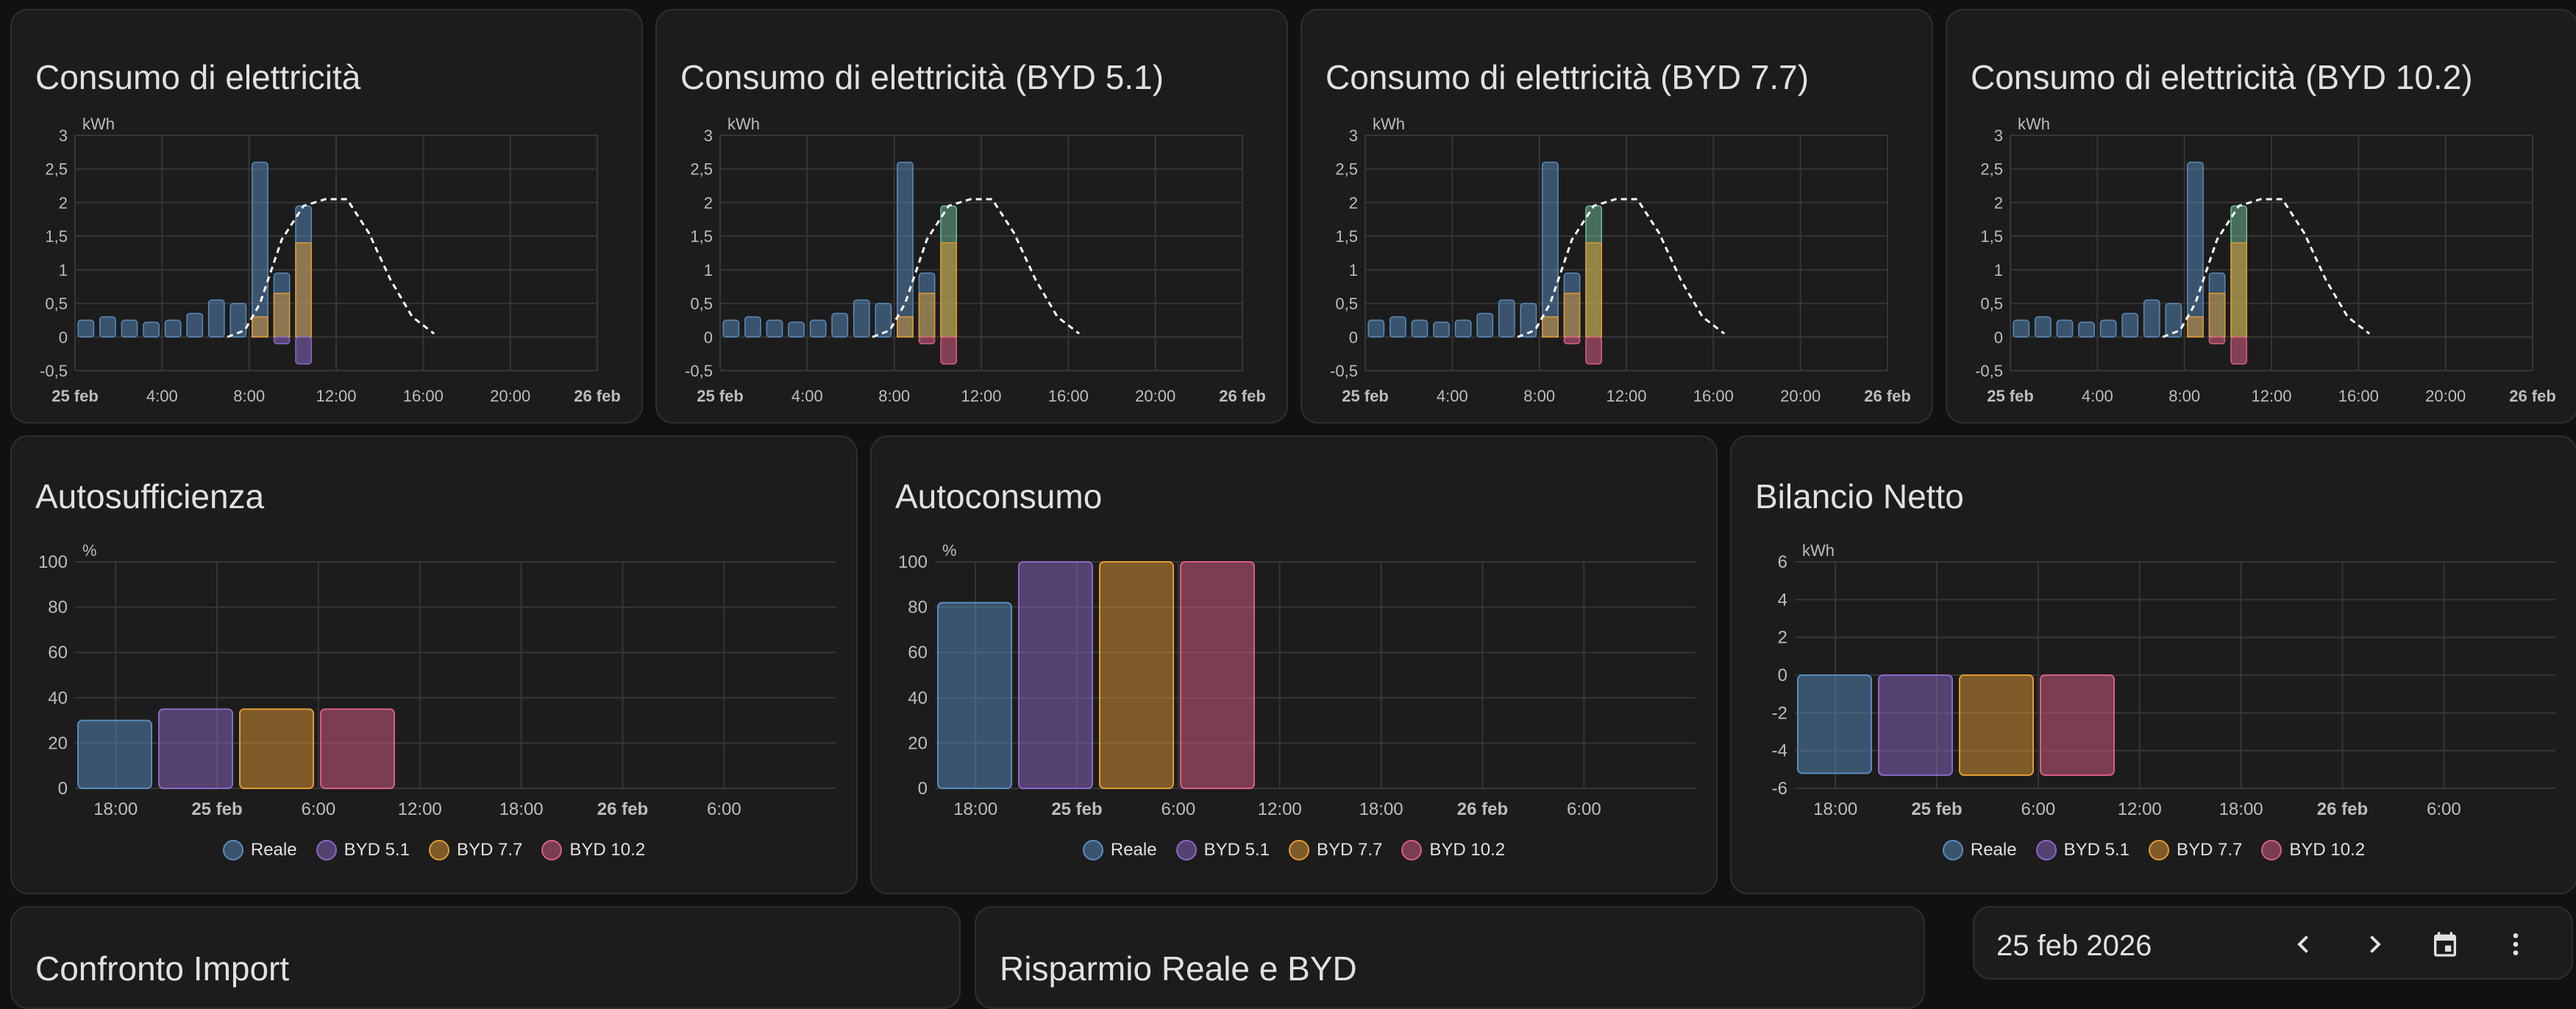  Describe the element at coordinates (510, 396) in the screenshot. I see `x-tick-label: 20:00` at that location.